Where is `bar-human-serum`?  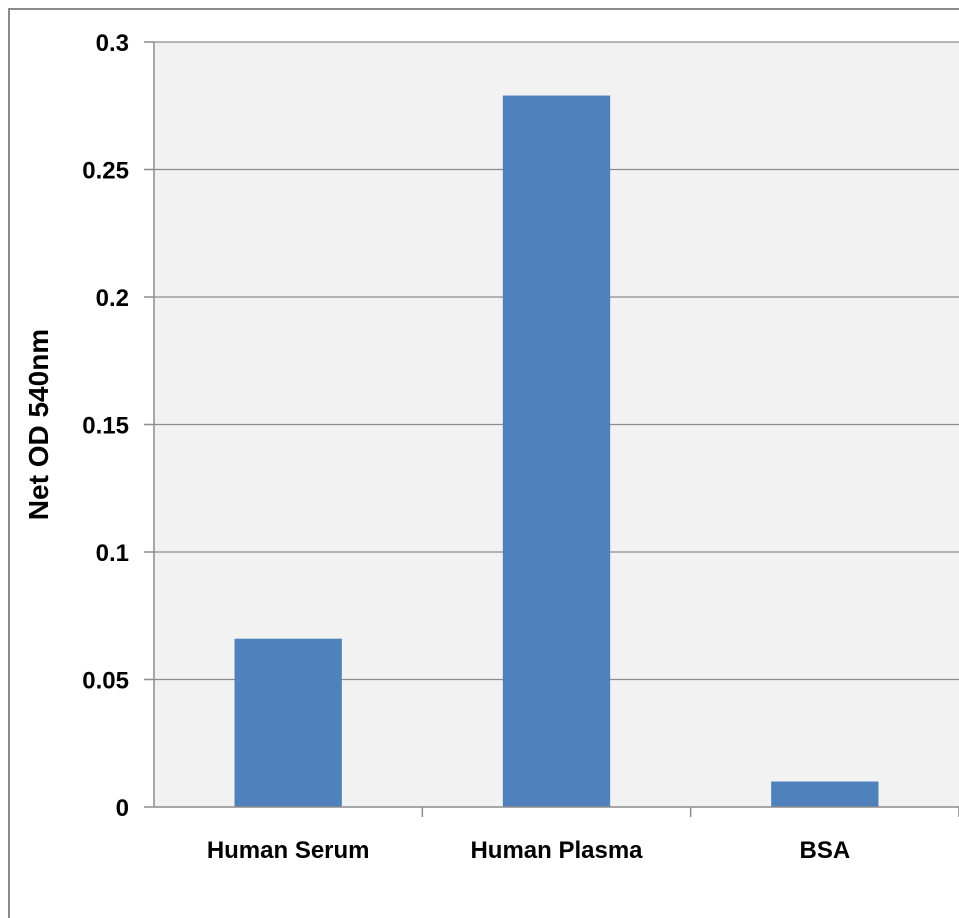 bar-human-serum is located at coordinates (288, 722).